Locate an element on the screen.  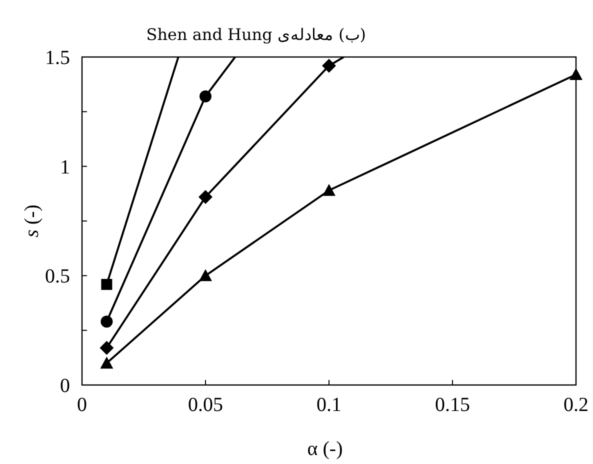
x-tick-label: 0 is located at coordinates (82, 405).